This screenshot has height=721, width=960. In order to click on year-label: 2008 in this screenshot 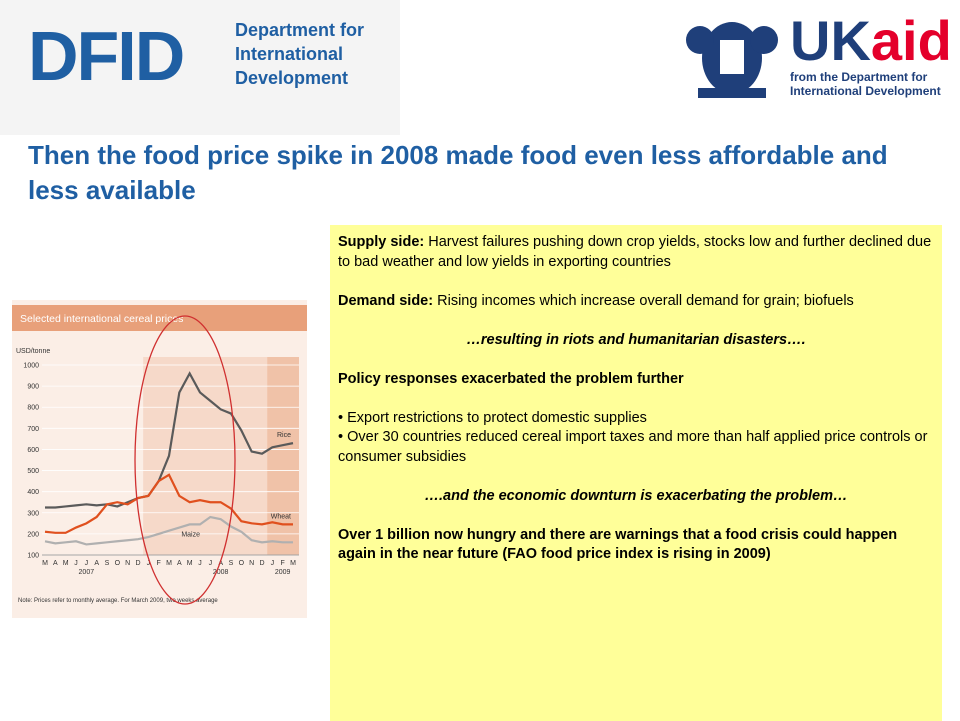, I will do `click(221, 572)`.